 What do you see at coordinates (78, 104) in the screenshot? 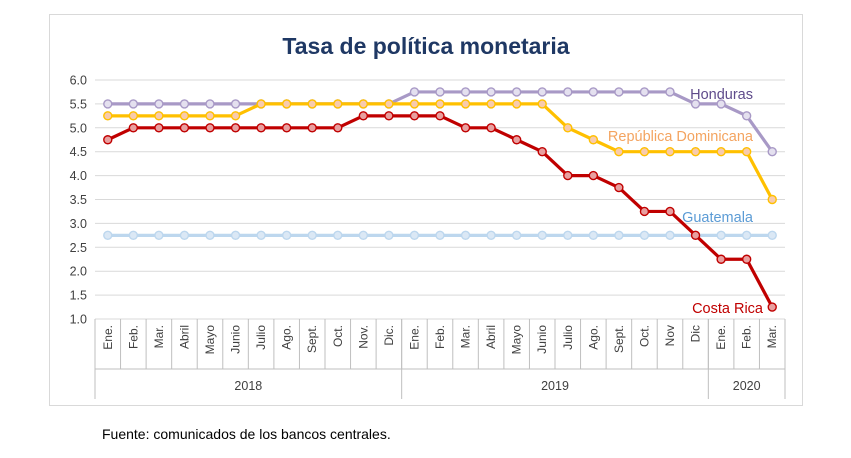
I see `y-tick-label: 5.5` at bounding box center [78, 104].